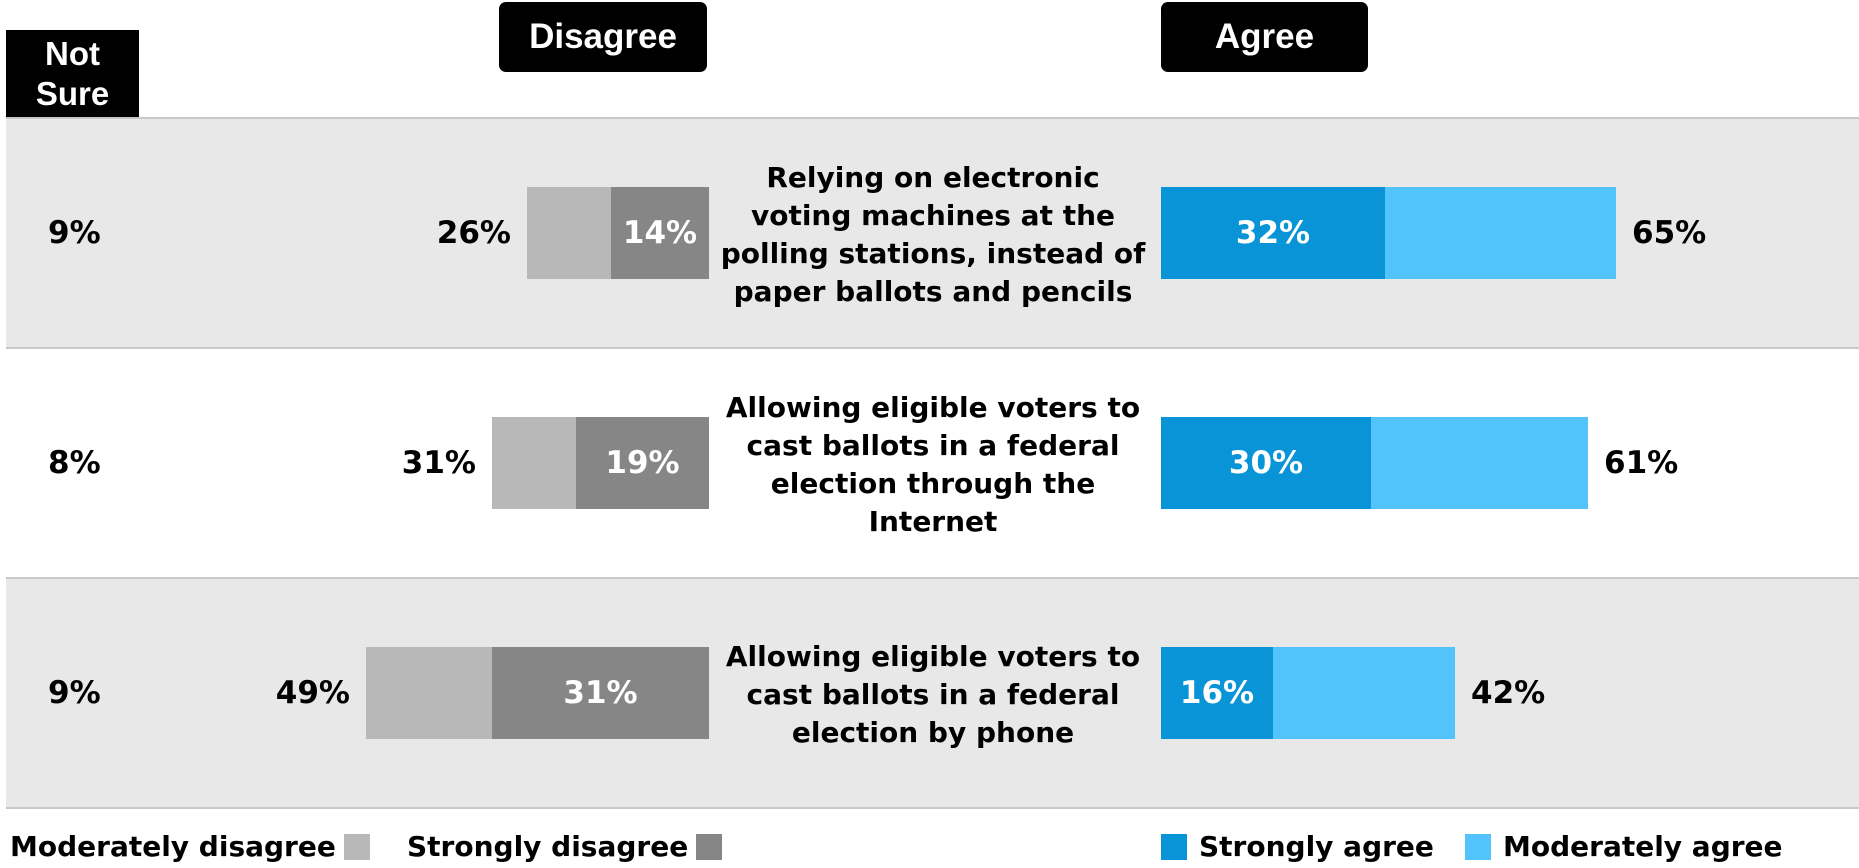  What do you see at coordinates (474, 233) in the screenshot?
I see `disagree-total-label: 26%` at bounding box center [474, 233].